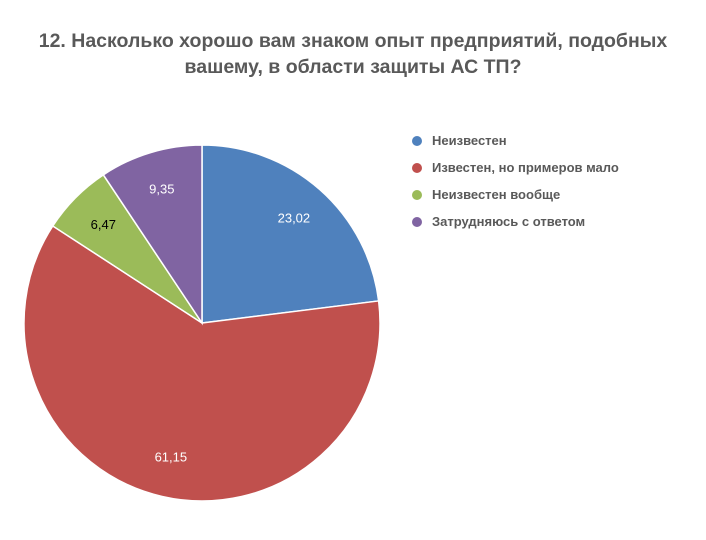 Image resolution: width=706 pixels, height=540 pixels. I want to click on legend-label: Неизвестен вообще, so click(496, 194).